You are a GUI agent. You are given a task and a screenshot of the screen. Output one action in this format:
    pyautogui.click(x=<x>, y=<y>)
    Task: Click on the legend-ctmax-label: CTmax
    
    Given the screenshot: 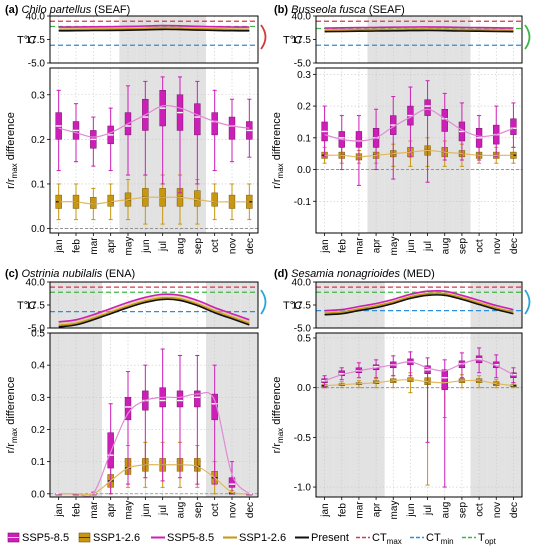 What is the action you would take?
    pyautogui.click(x=387, y=539)
    